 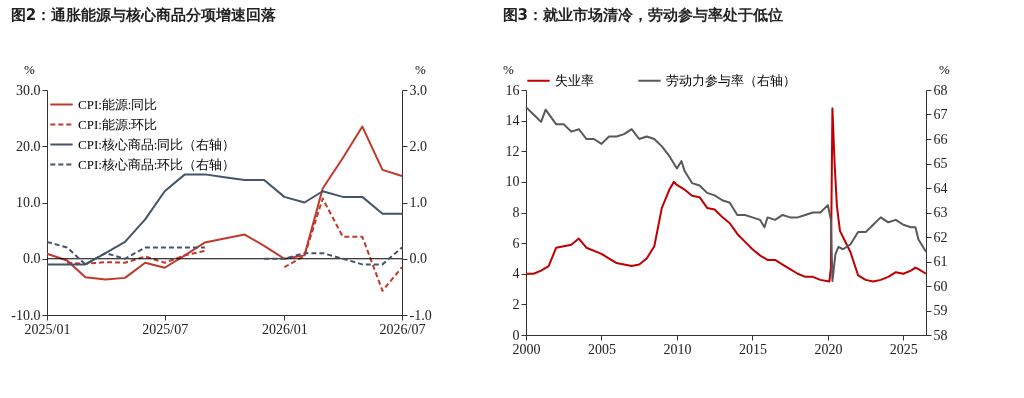 I want to click on y2-tick-label: 60, so click(x=940, y=286).